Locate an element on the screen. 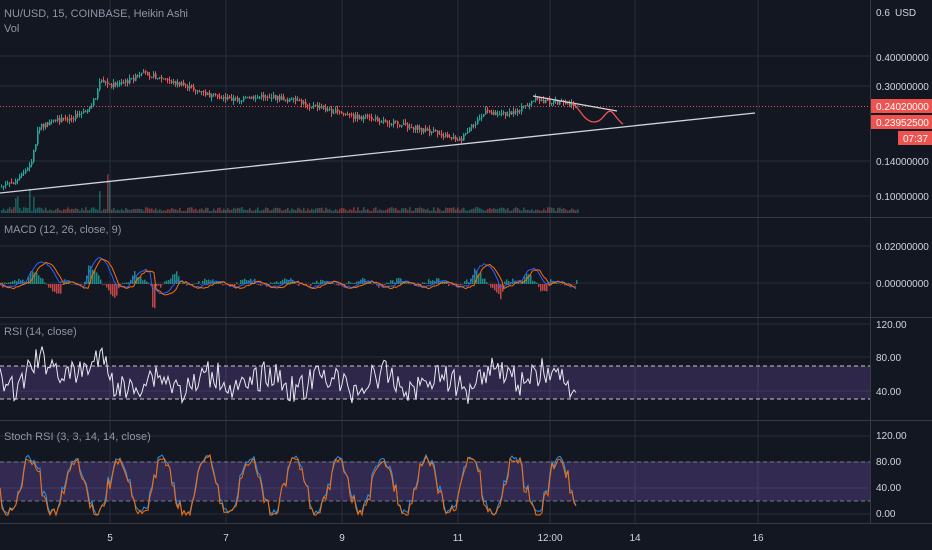 This screenshot has height=550, width=932. stoch-axis: 120.00 80.00 40.00 0.00 is located at coordinates (891, 475).